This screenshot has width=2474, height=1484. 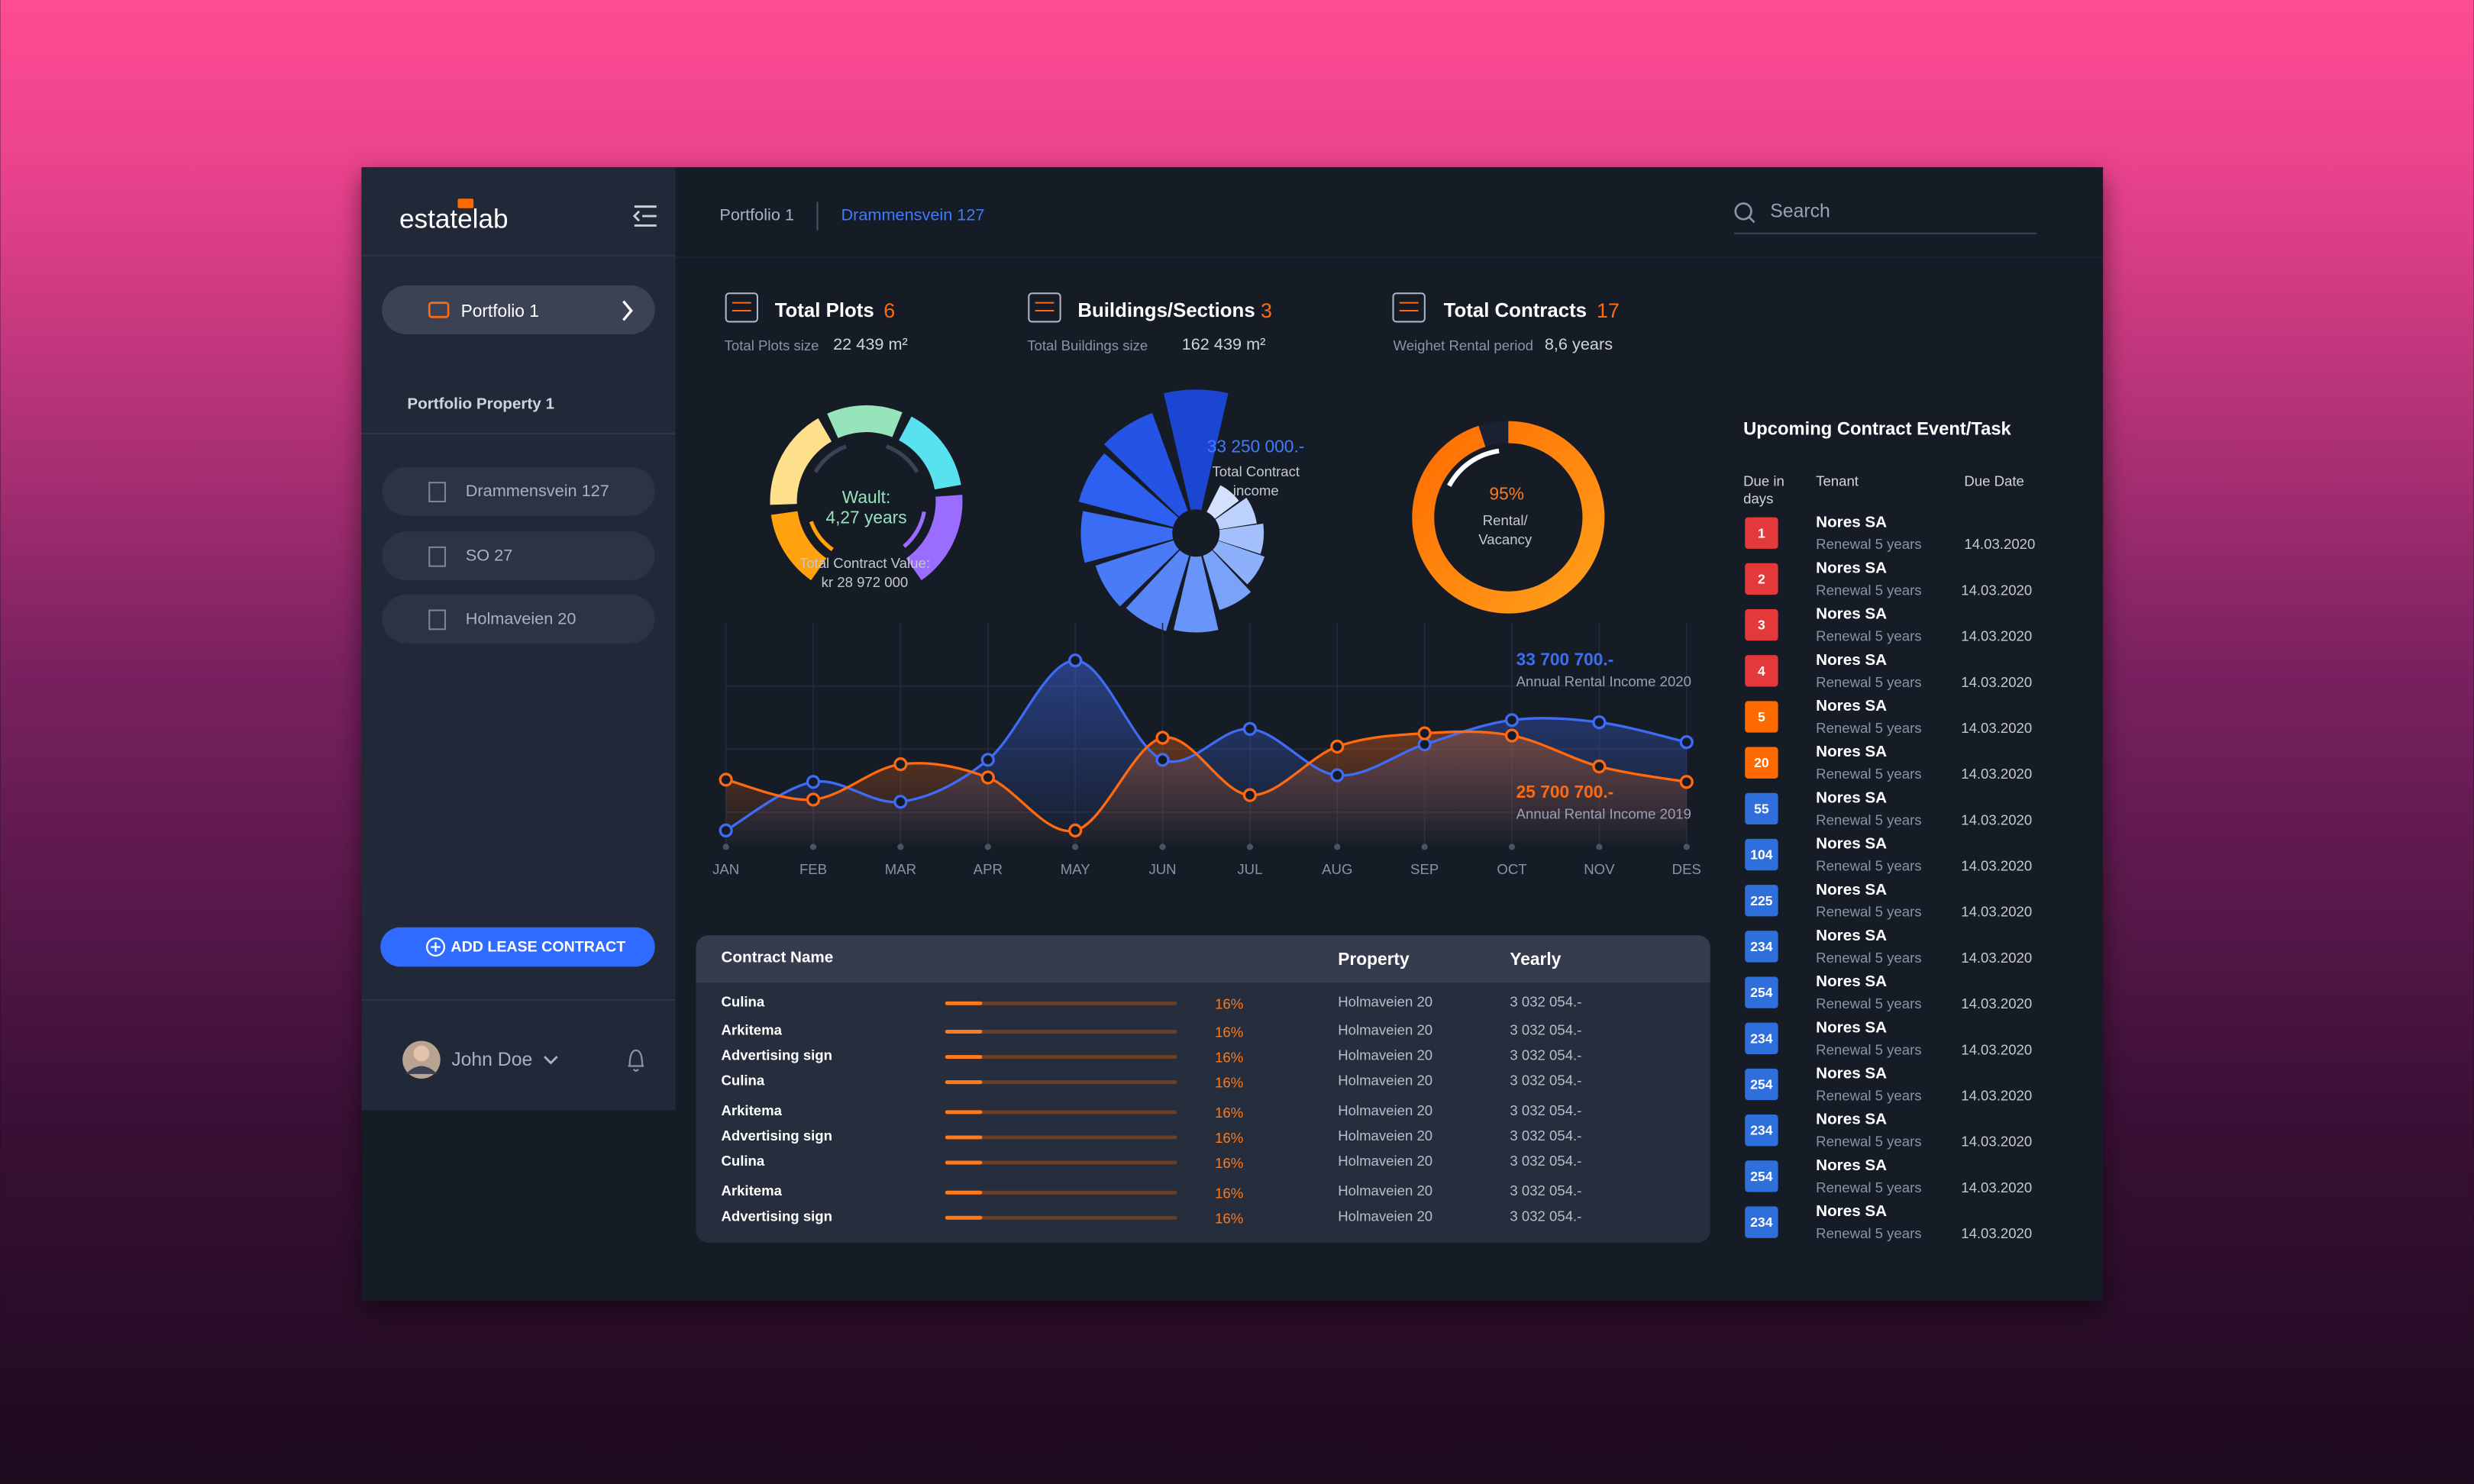 I want to click on due-days: 225, so click(x=1761, y=900).